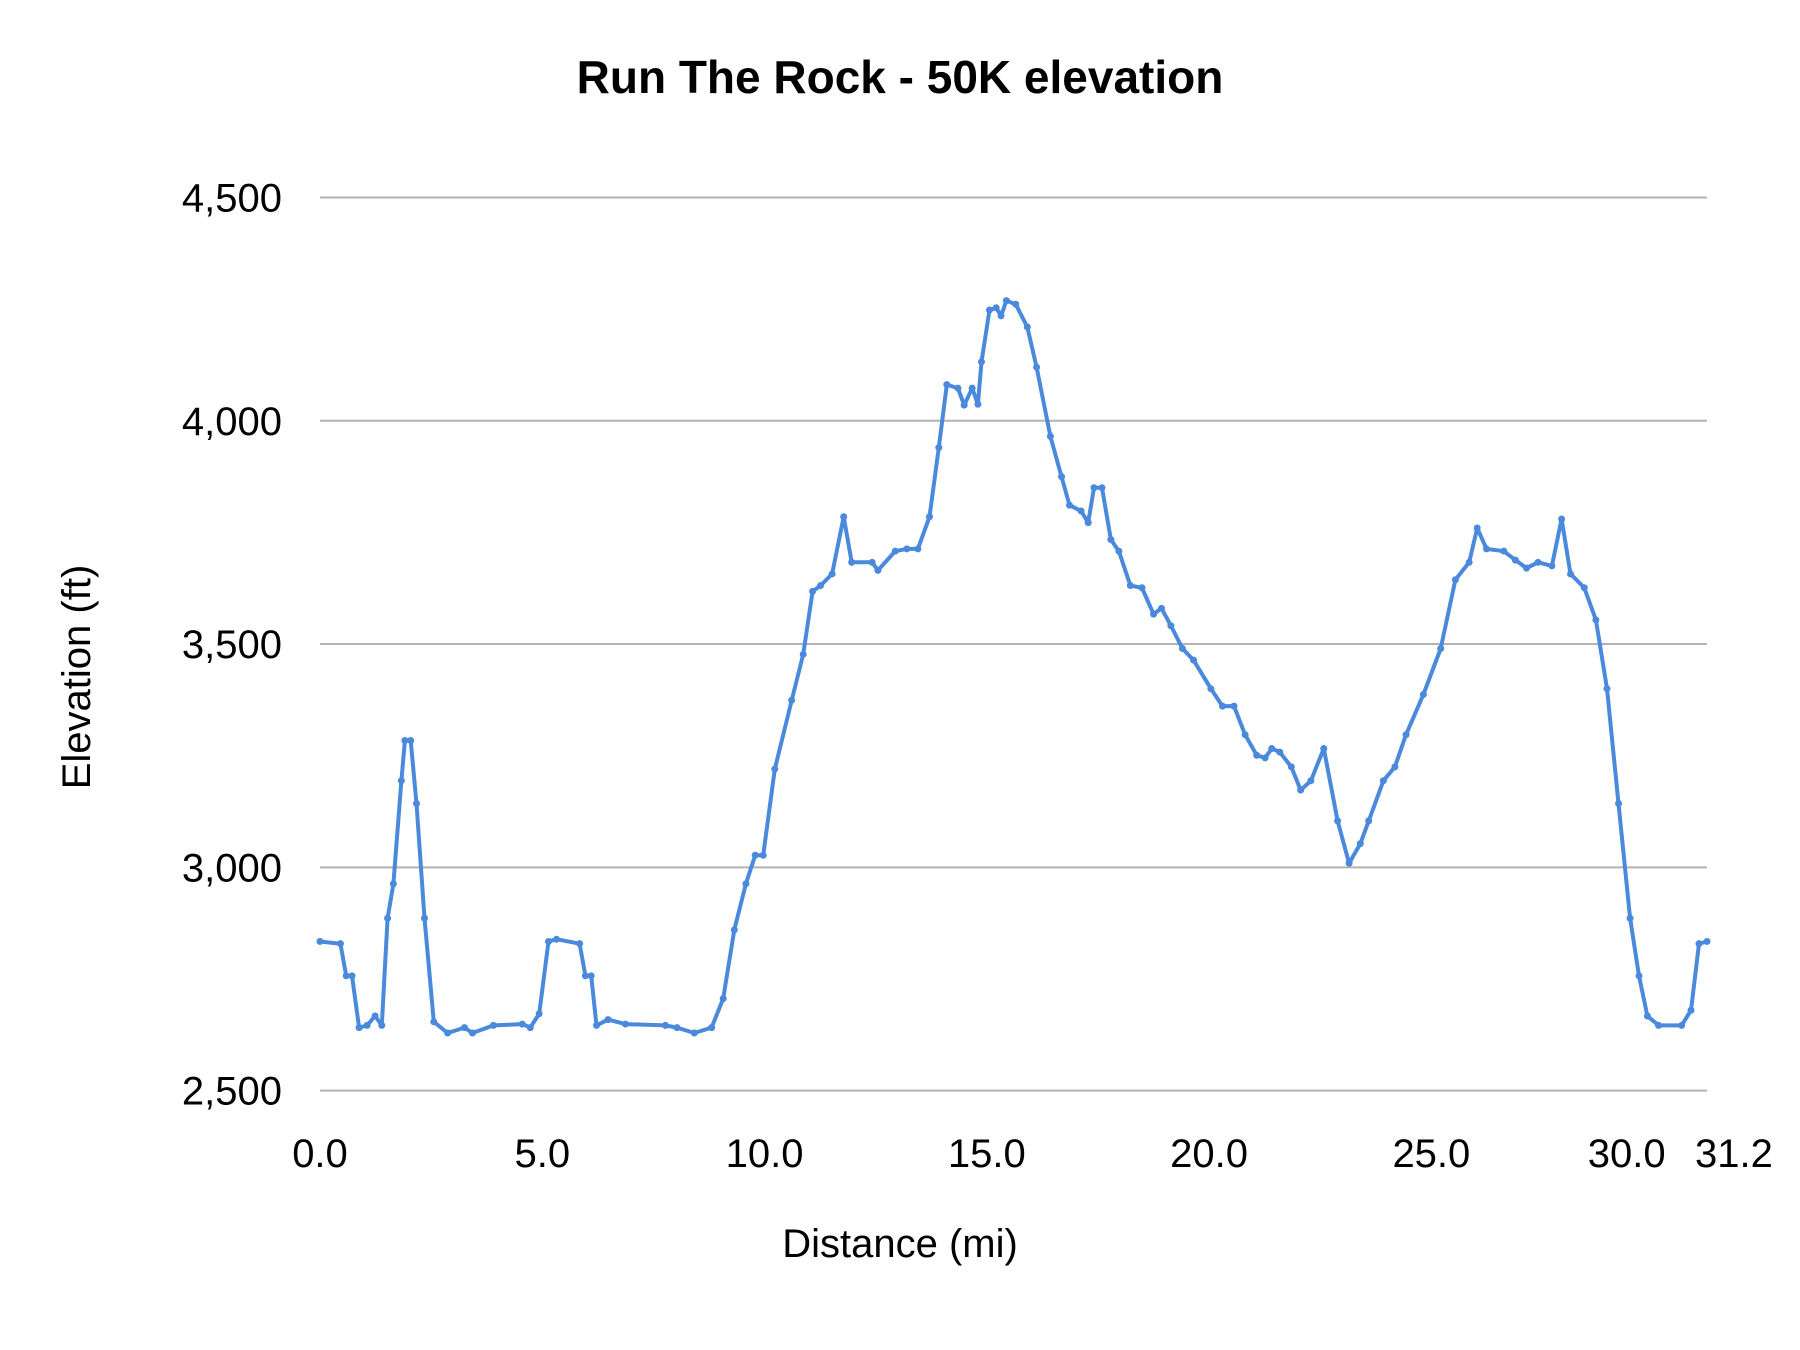  What do you see at coordinates (320, 1154) in the screenshot?
I see `x-tick-label: 0.0` at bounding box center [320, 1154].